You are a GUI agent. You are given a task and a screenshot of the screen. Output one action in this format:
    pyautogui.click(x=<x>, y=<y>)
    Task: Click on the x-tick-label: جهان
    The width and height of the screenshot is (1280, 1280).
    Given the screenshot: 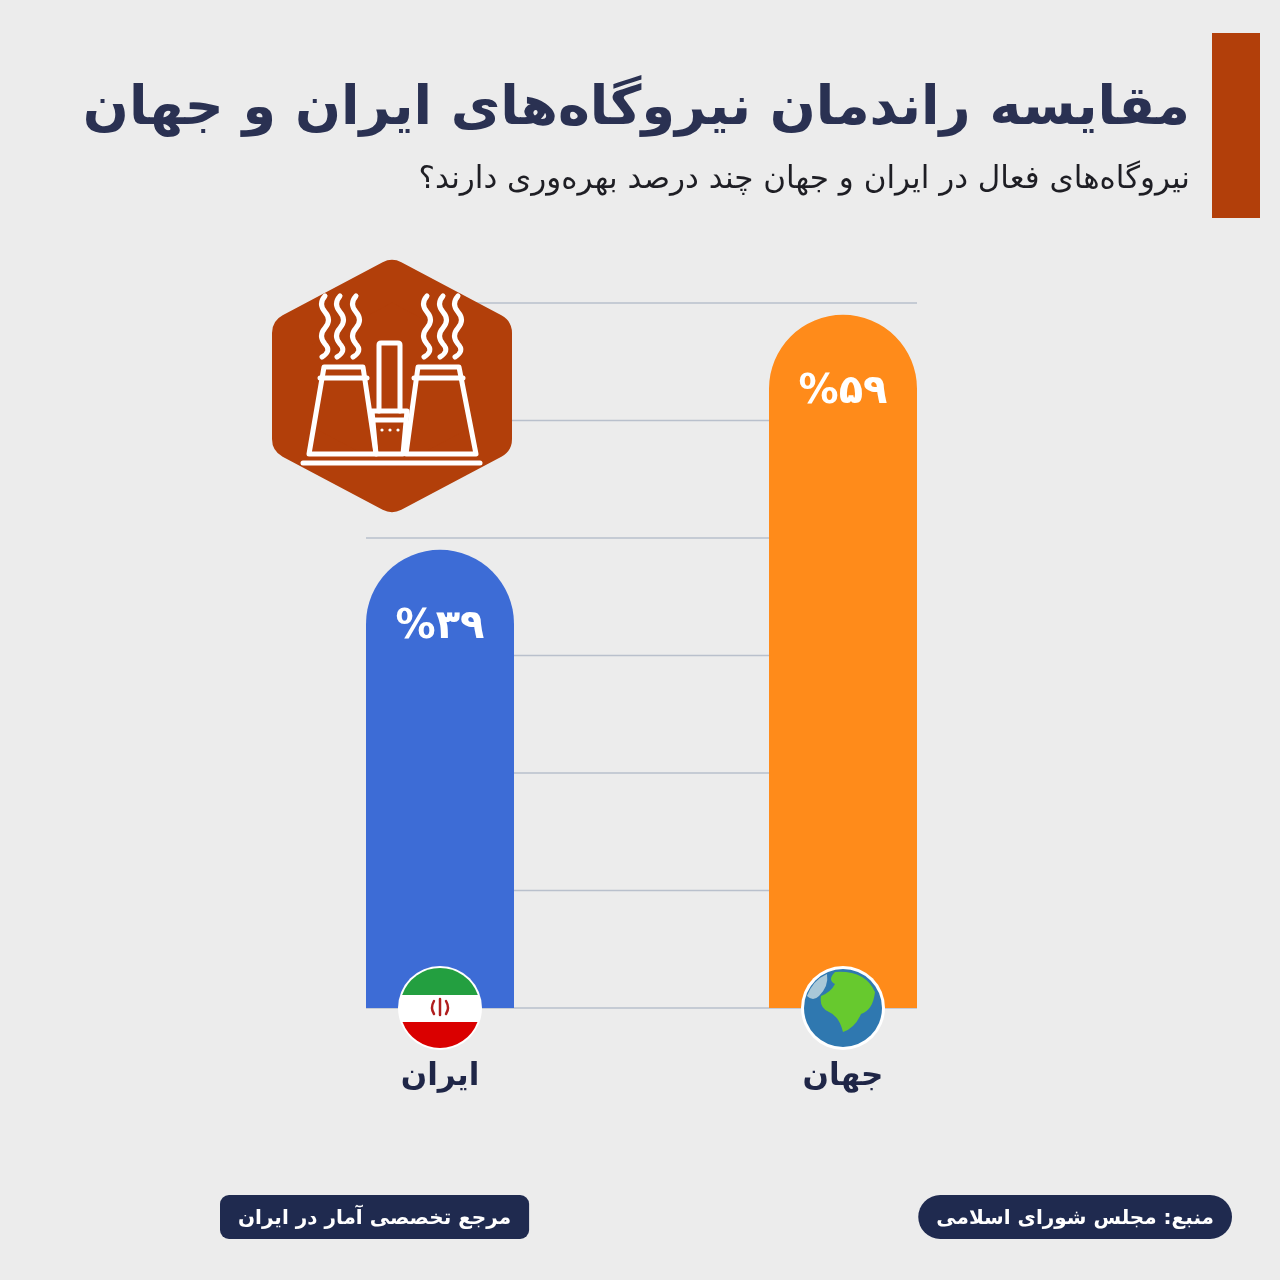 What is the action you would take?
    pyautogui.click(x=843, y=1074)
    